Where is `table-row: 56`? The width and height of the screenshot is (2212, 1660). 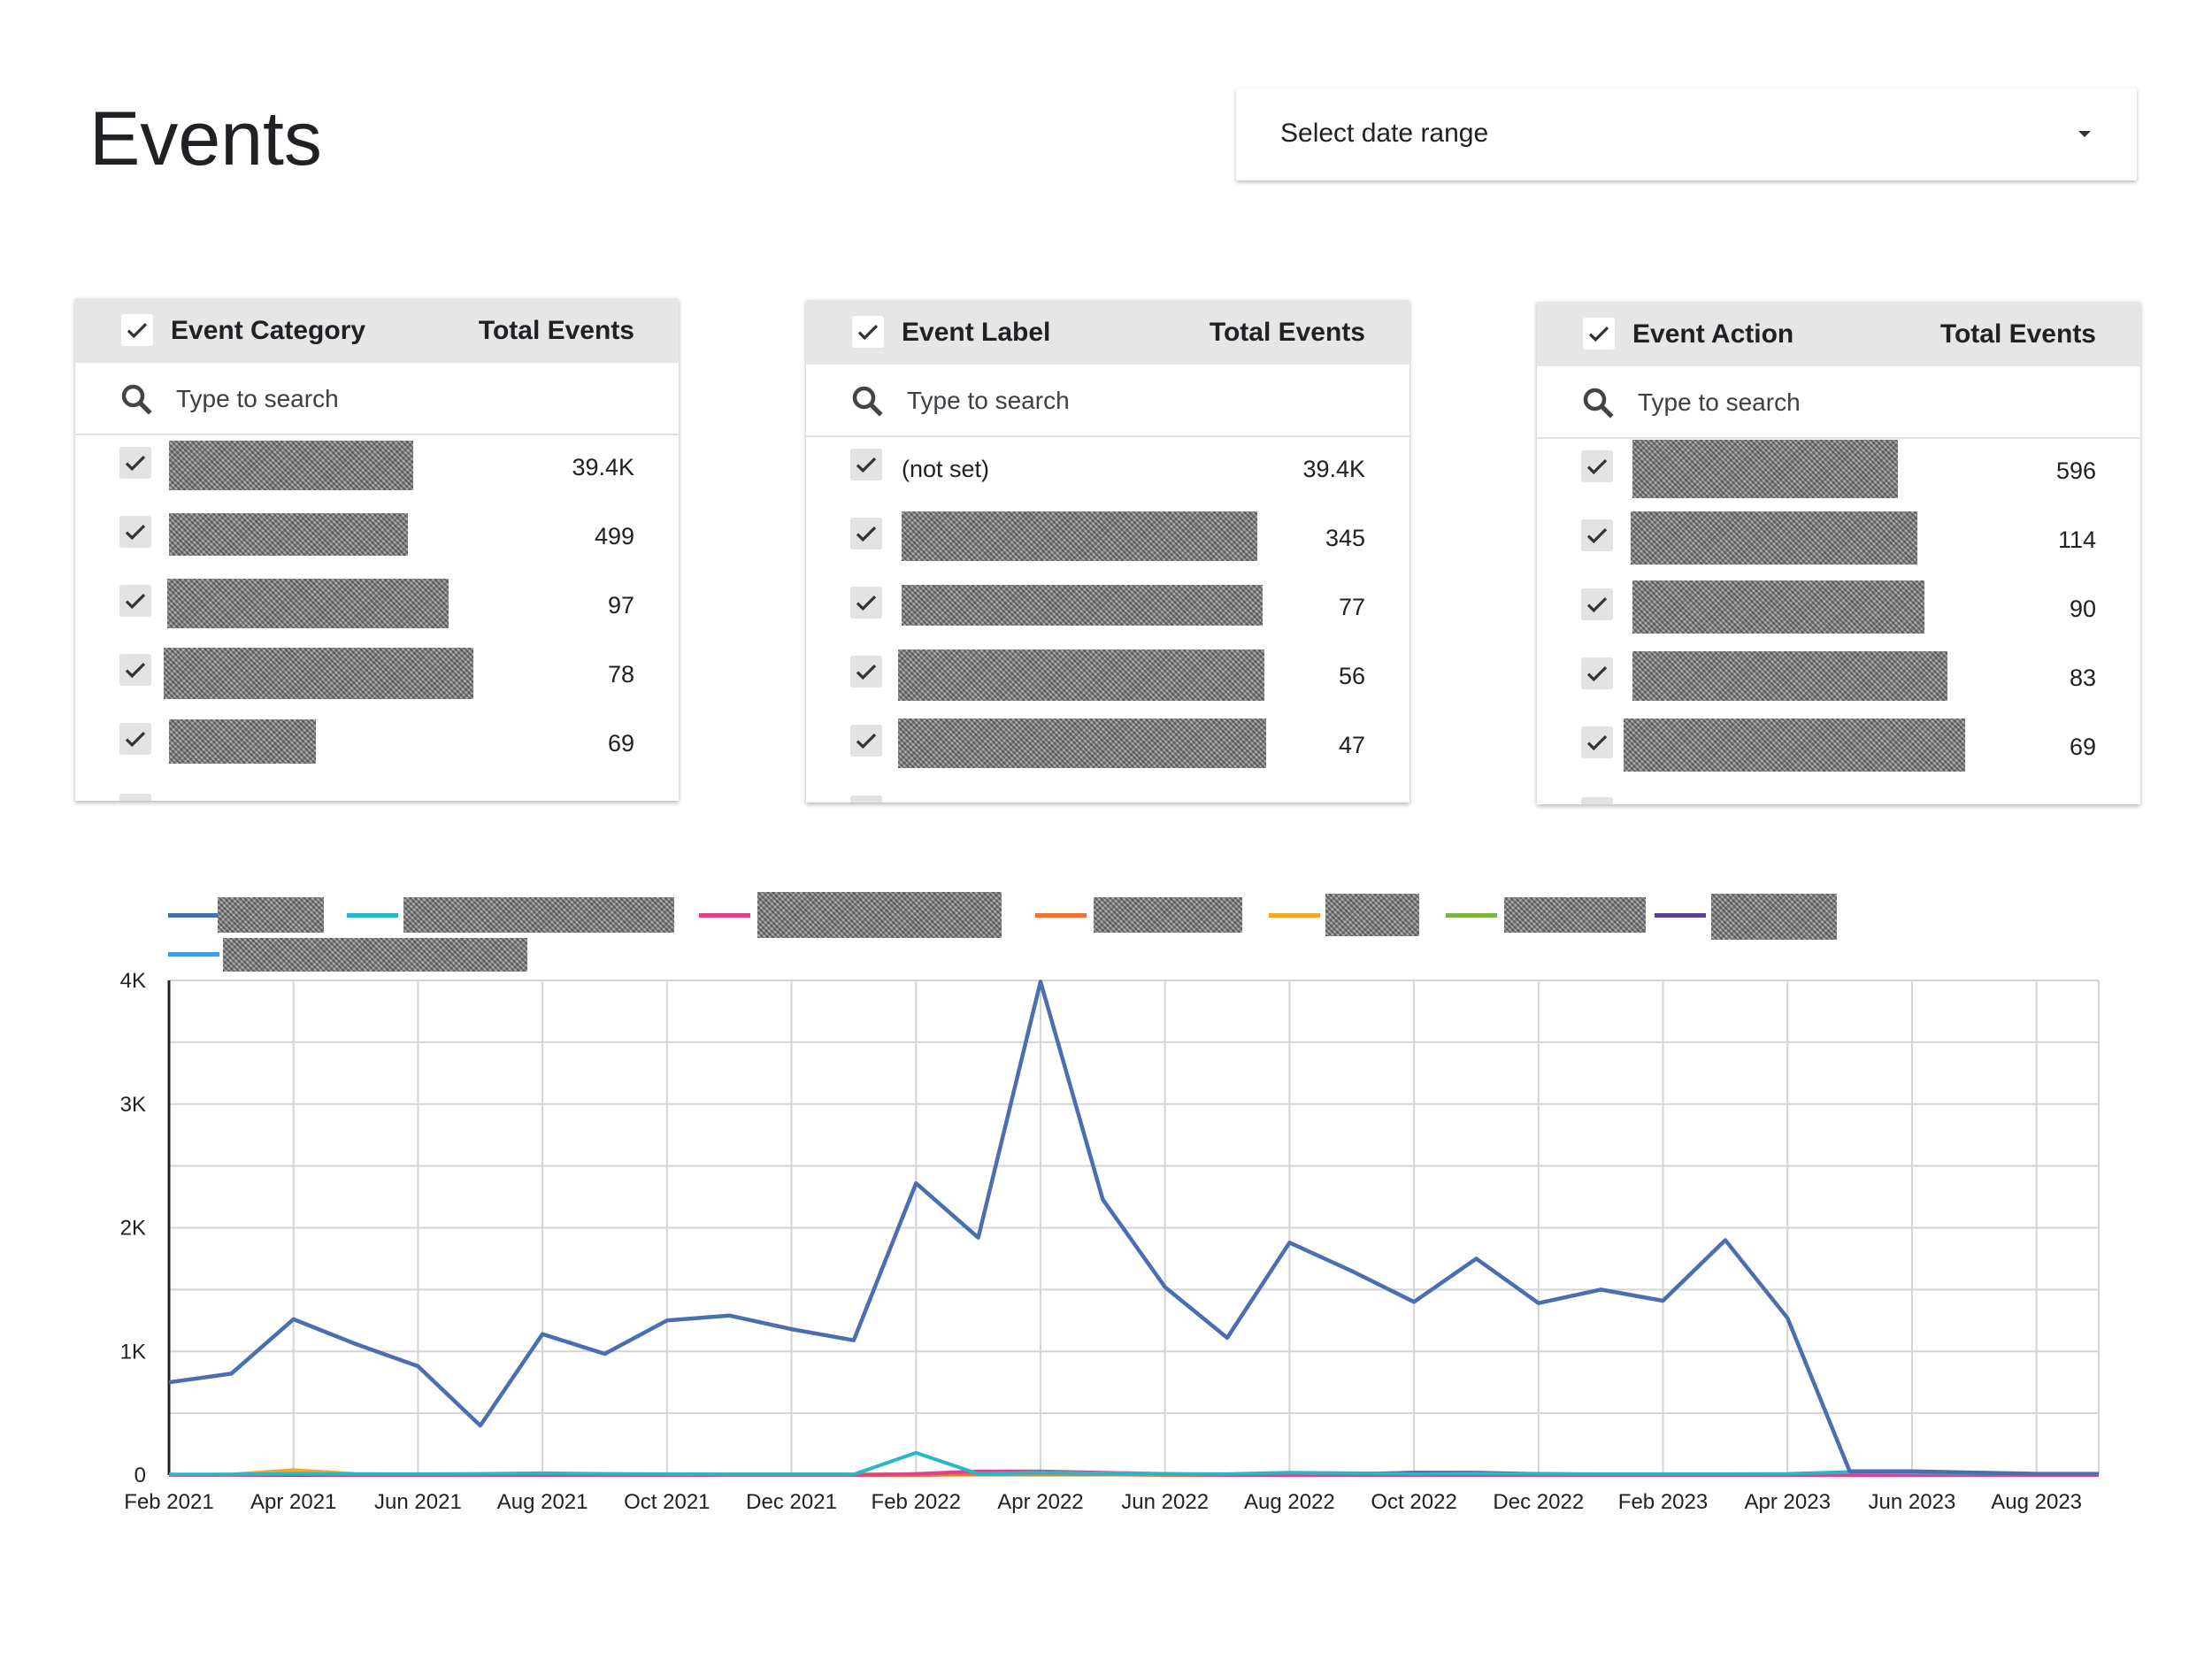
table-row: 56 is located at coordinates (1108, 677).